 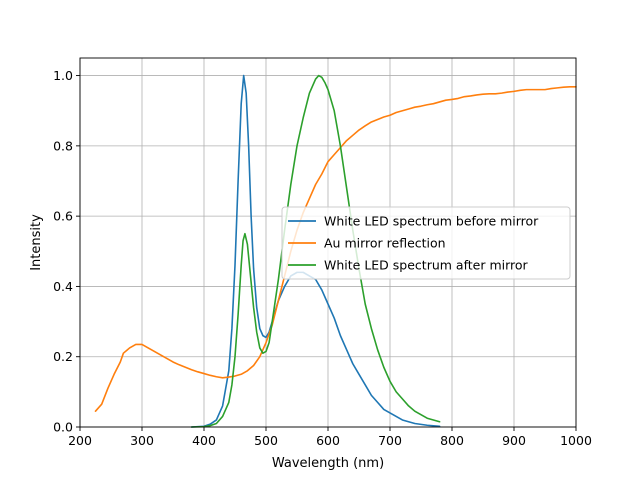 I want to click on y-tick-label: 0.0, so click(x=63, y=427).